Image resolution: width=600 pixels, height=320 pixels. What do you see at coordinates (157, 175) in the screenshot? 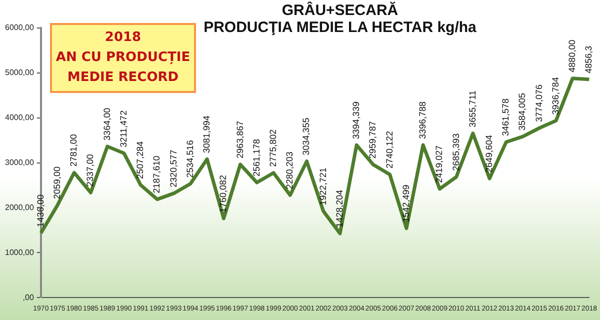
I see `data-label: 2187,610` at bounding box center [157, 175].